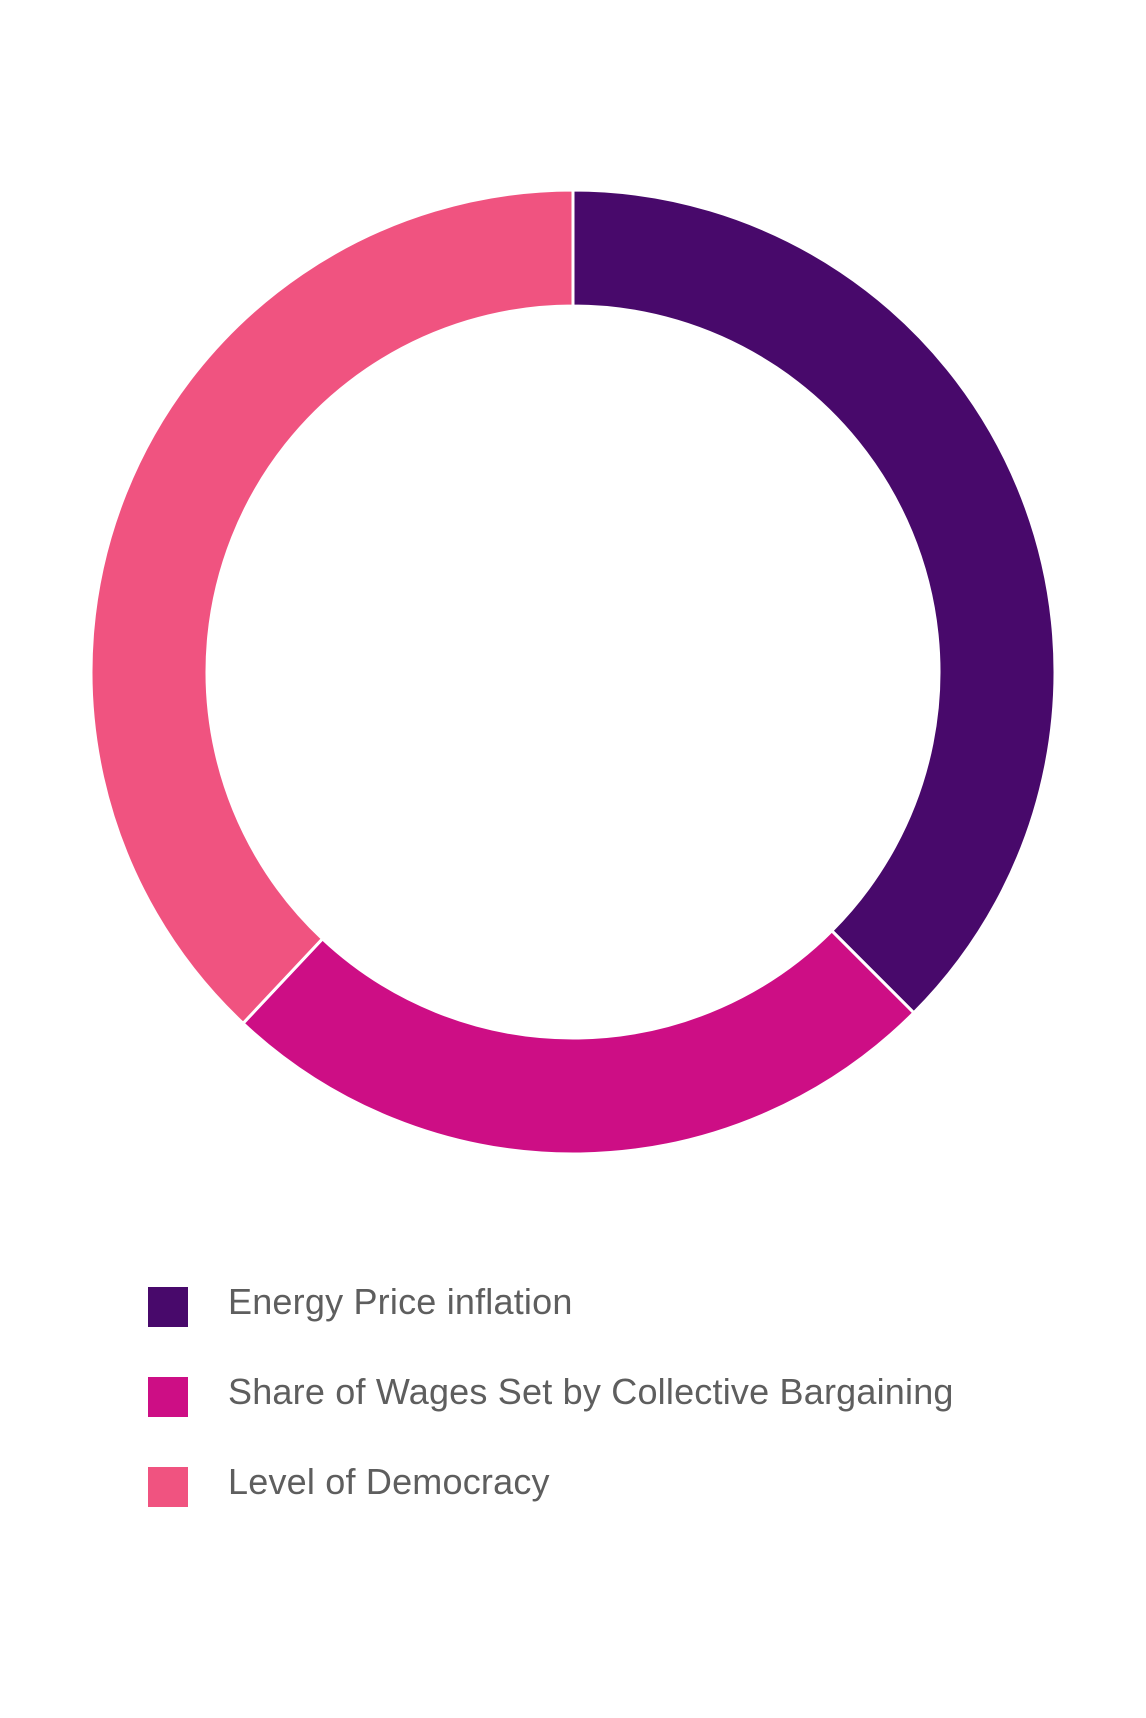 The image size is (1146, 1718). Describe the element at coordinates (578, 1042) in the screenshot. I see `donut-slice-share-of-wages-set-by-collective-bargaining` at that location.